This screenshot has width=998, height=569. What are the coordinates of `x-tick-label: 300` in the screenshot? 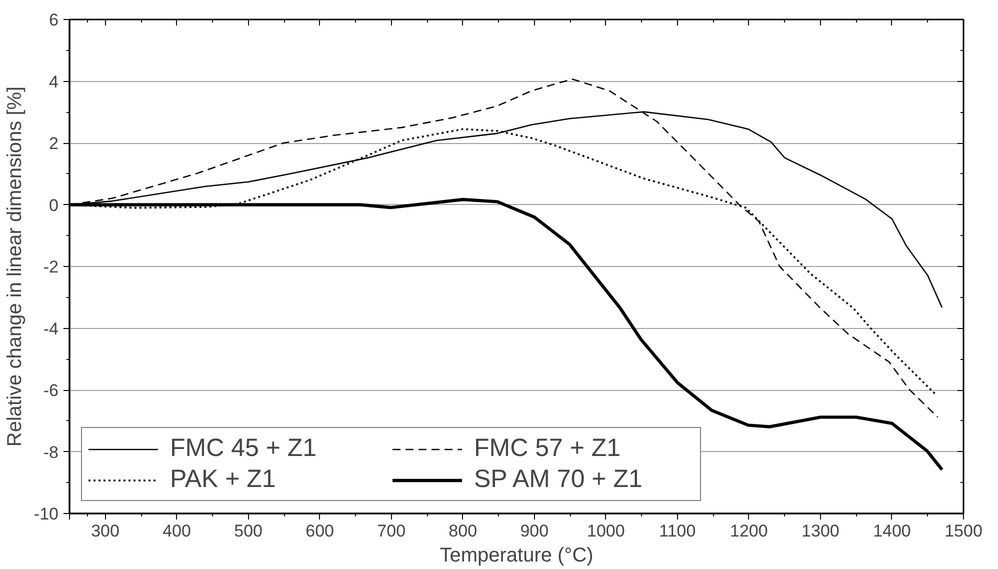 It's located at (105, 531).